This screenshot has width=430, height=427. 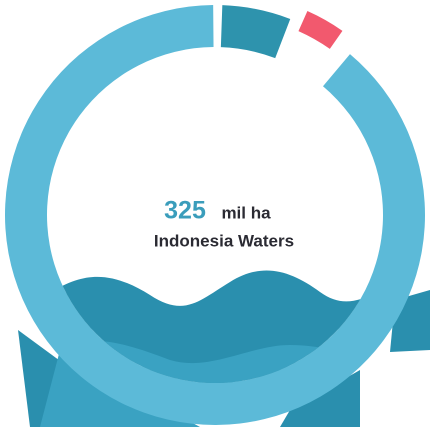 What do you see at coordinates (185, 211) in the screenshot?
I see `stat-value: 325` at bounding box center [185, 211].